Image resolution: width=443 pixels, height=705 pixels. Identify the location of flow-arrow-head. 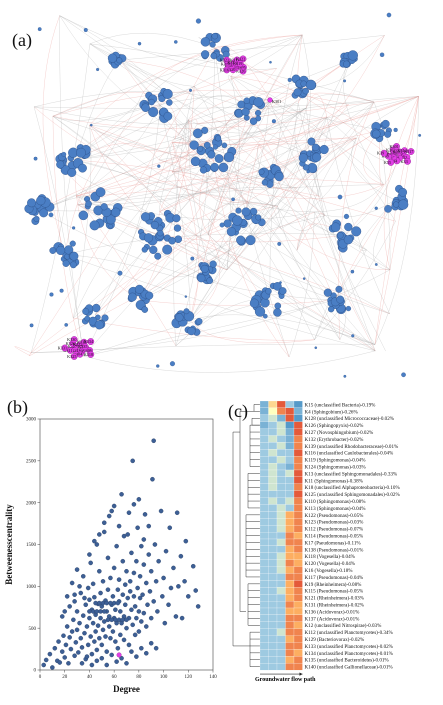
(301, 674).